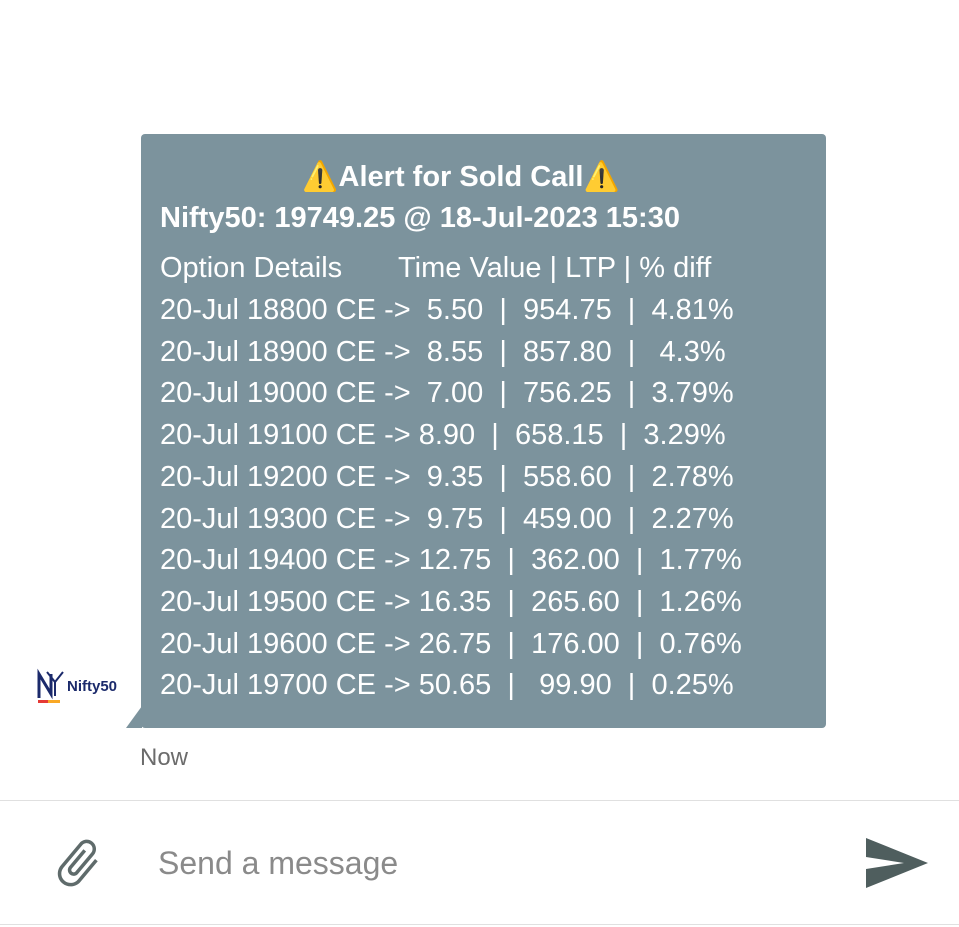 This screenshot has width=959, height=927. I want to click on message-input: Send a message, so click(278, 863).